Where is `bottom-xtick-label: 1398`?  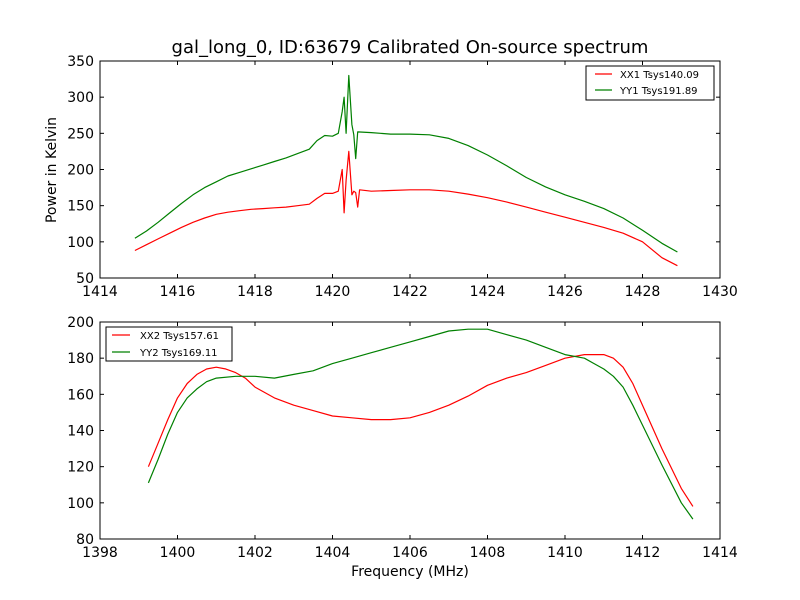
bottom-xtick-label: 1398 is located at coordinates (100, 553).